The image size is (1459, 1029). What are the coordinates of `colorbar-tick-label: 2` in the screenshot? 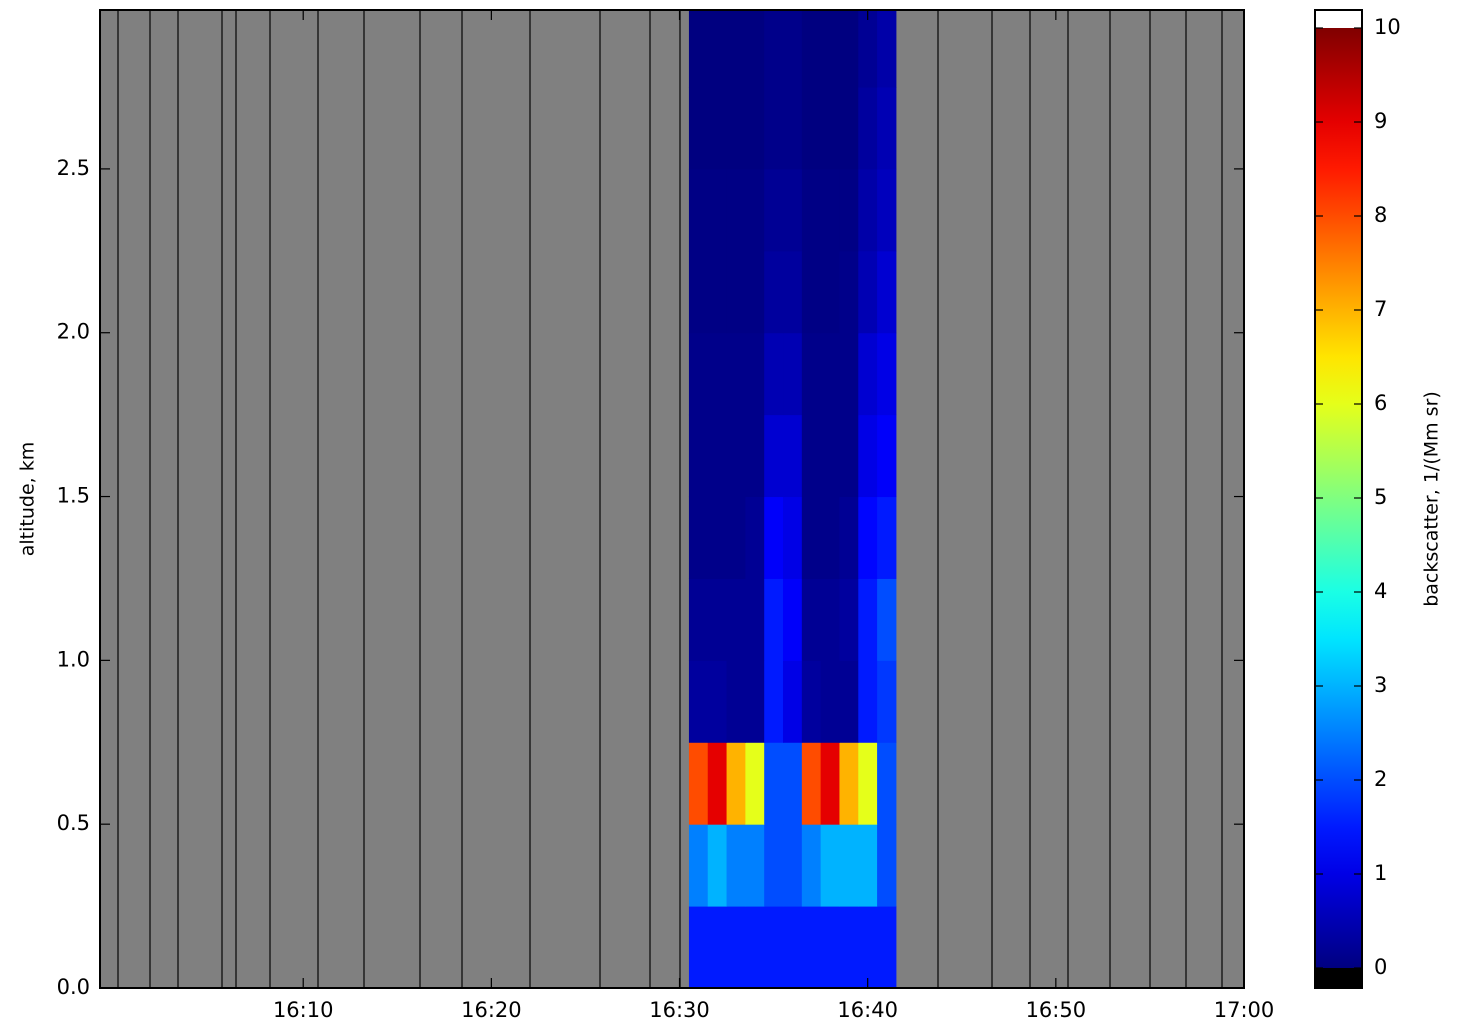 It's located at (1380, 779).